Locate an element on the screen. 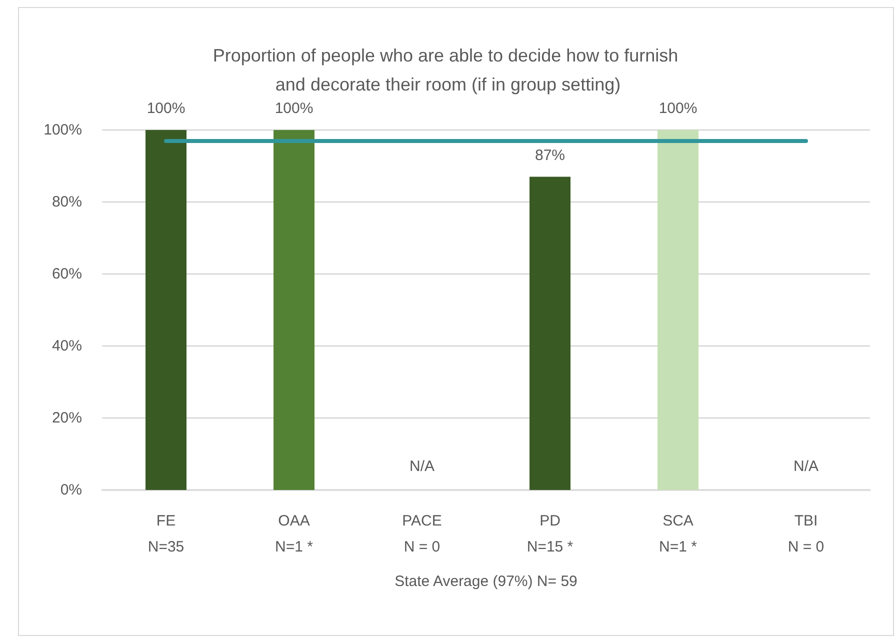 Image resolution: width=896 pixels, height=639 pixels. x-tick-label: SCA N=1 * is located at coordinates (678, 534).